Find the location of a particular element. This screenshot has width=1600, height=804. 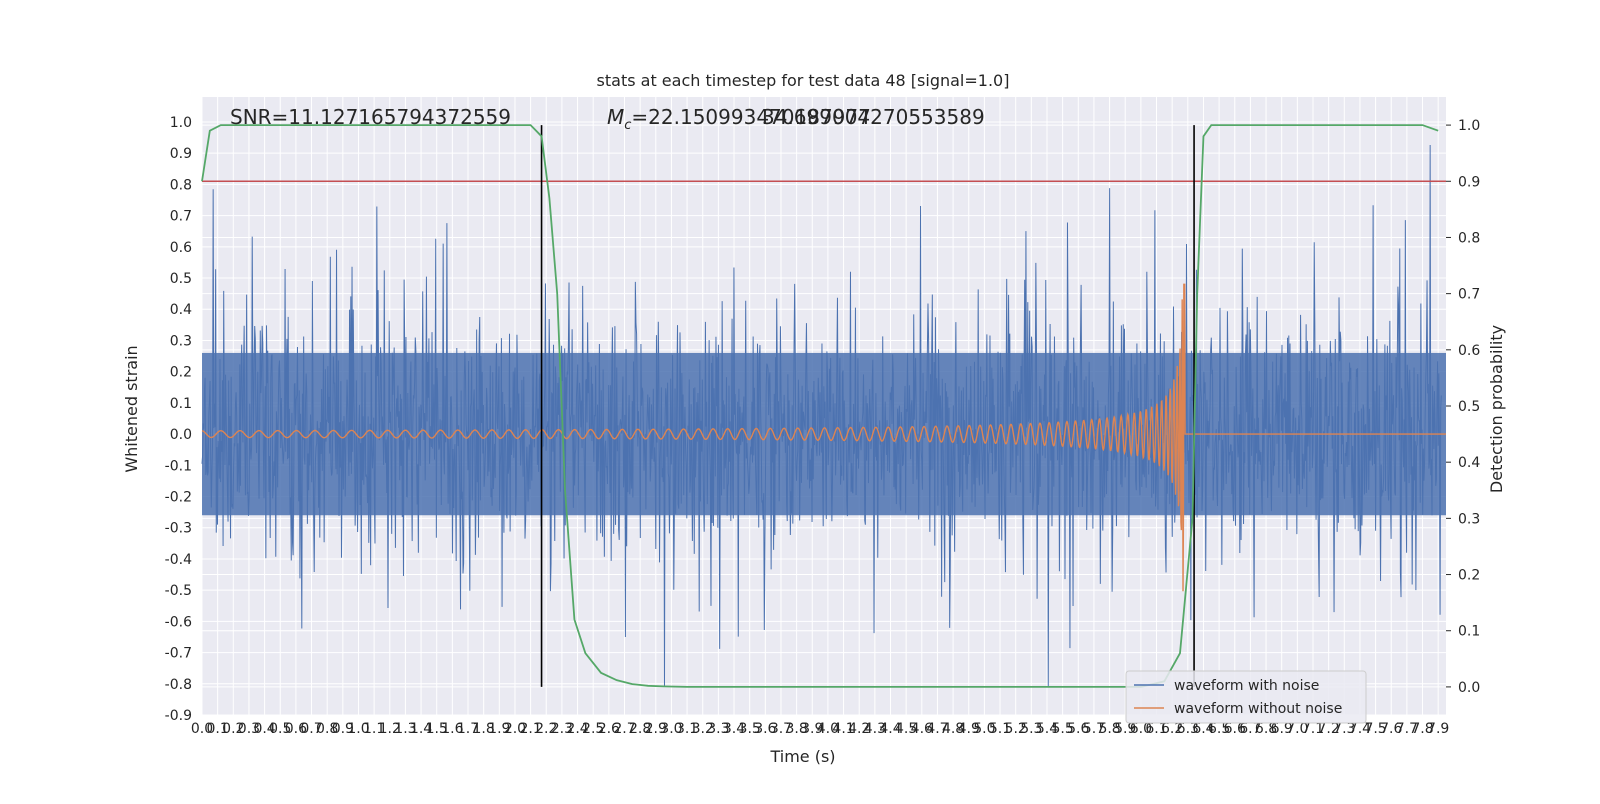

x-tick-label: 1.7 is located at coordinates (468, 729).